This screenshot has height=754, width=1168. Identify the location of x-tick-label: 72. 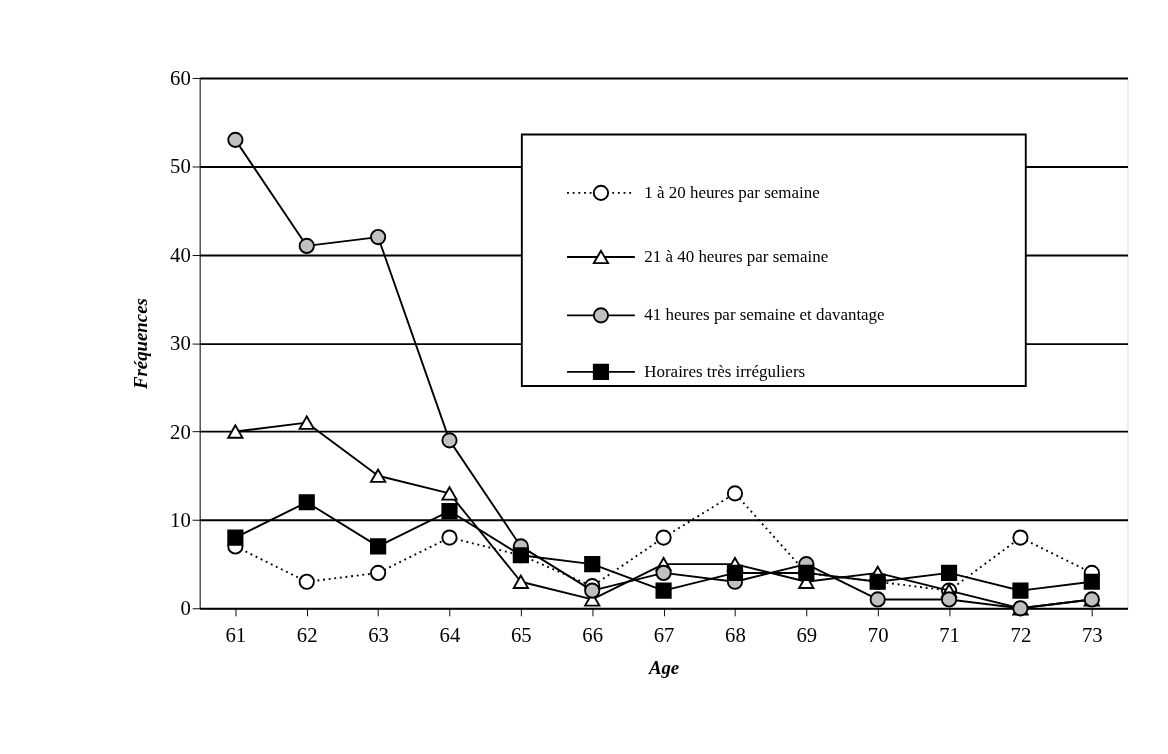
(1021, 634).